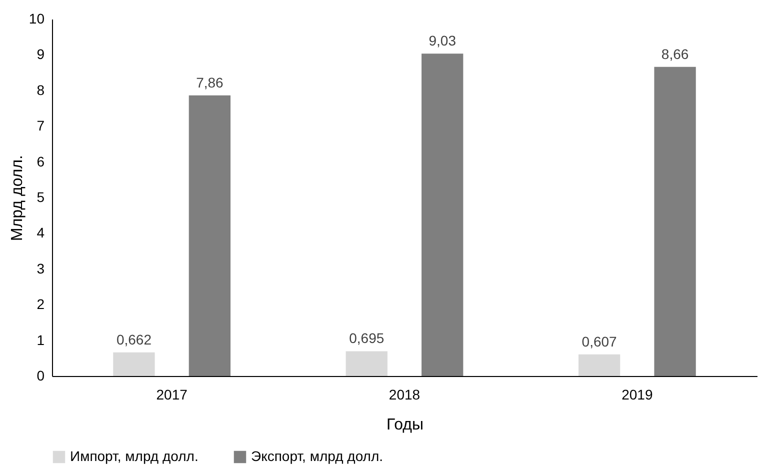 Image resolution: width=771 pixels, height=470 pixels. Describe the element at coordinates (40, 197) in the screenshot. I see `y-tick-label: 5` at that location.